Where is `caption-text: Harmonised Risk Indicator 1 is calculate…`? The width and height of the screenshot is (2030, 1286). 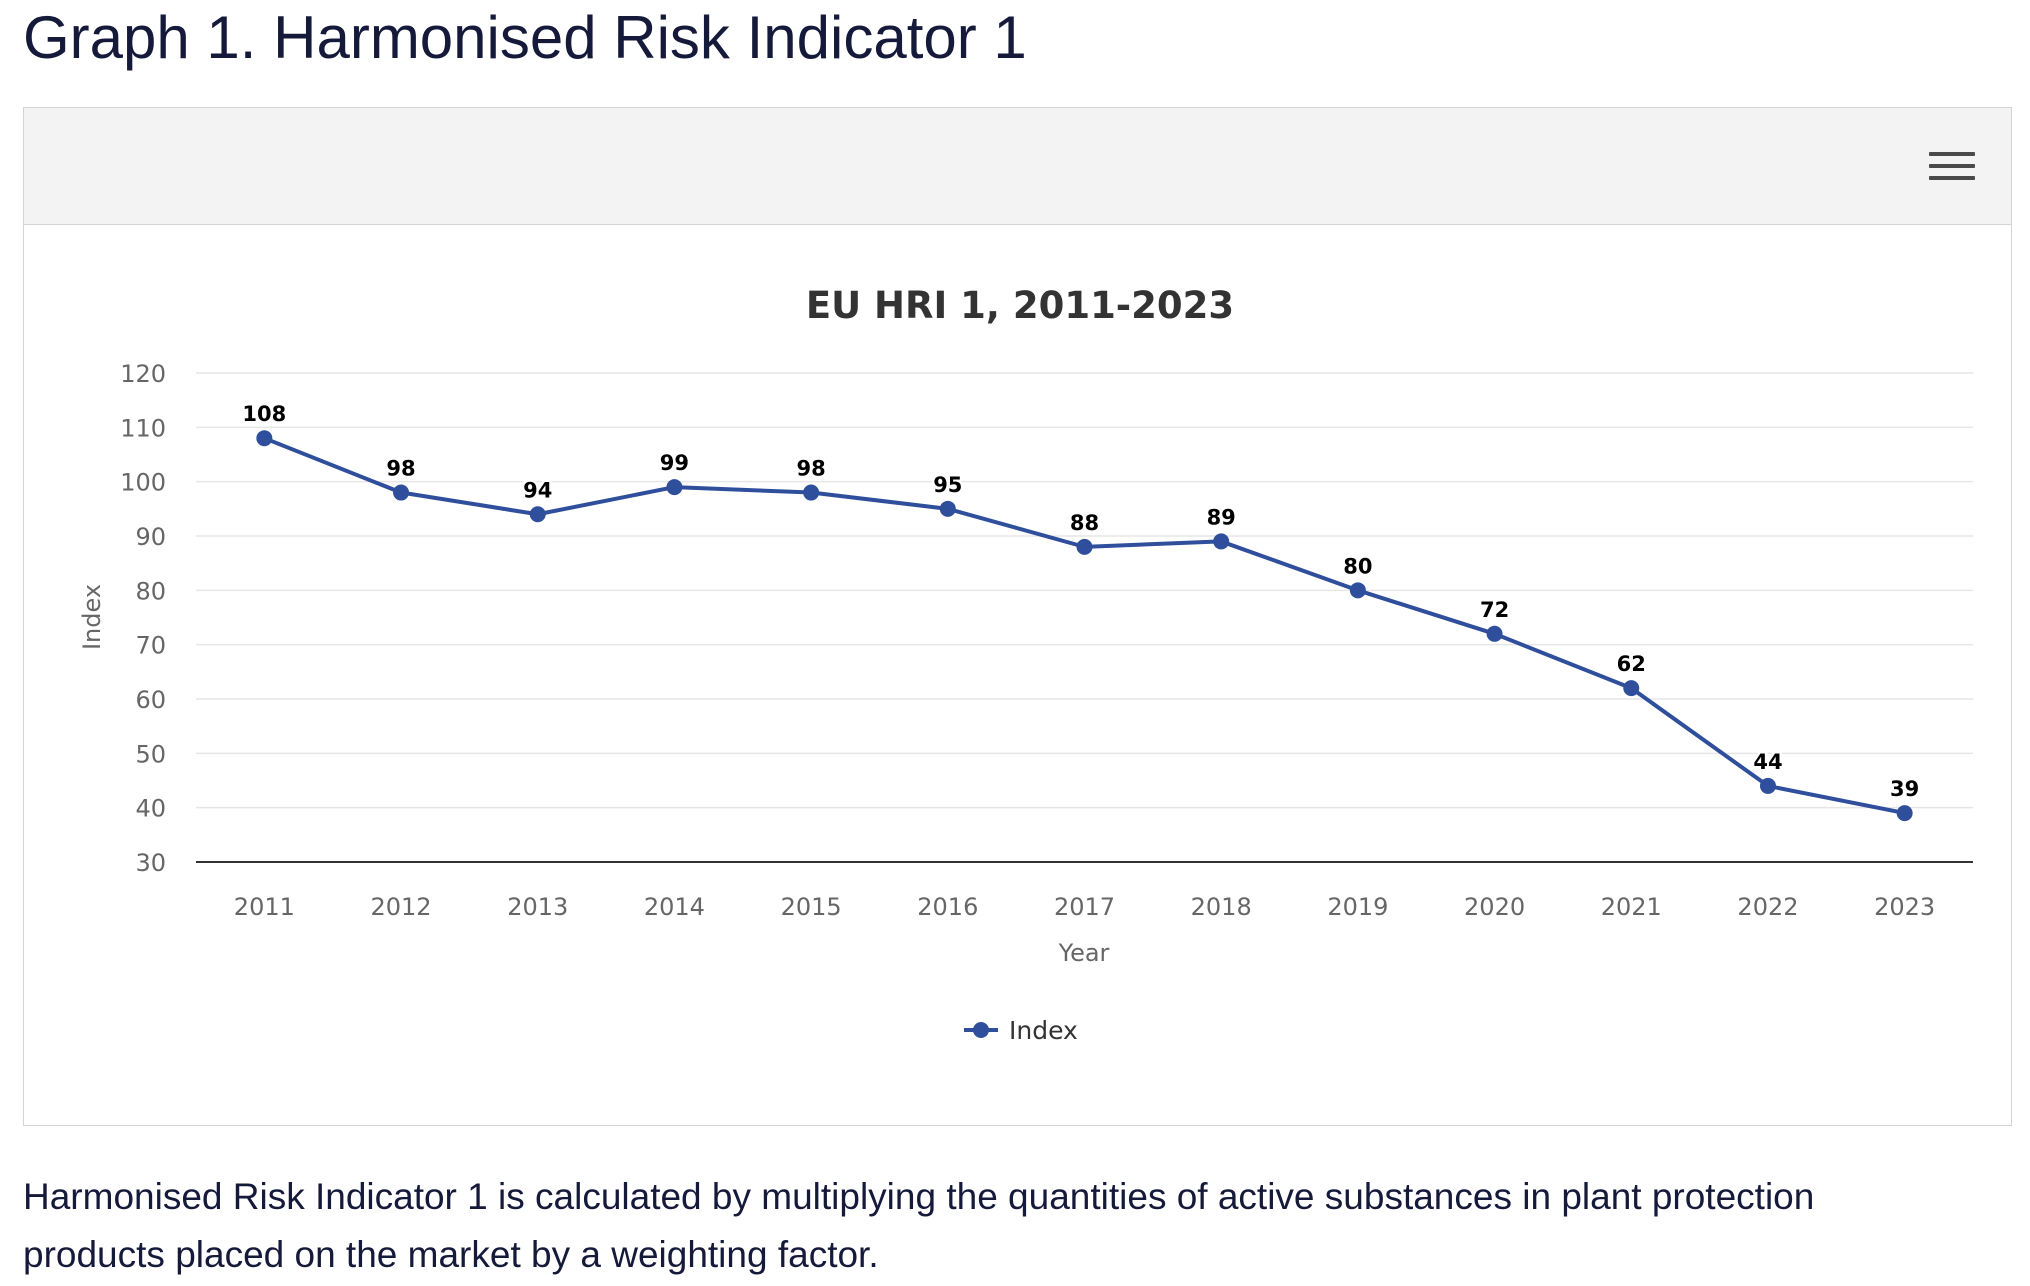 caption-text: Harmonised Risk Indicator 1 is calculate… is located at coordinates (919, 1225).